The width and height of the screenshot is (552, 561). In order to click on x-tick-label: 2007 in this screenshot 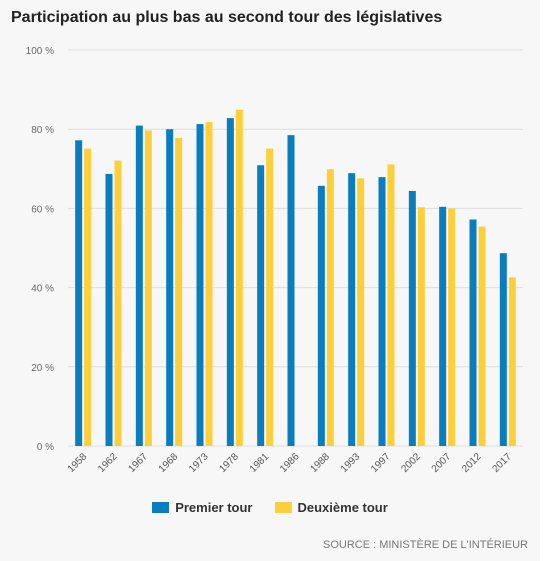, I will do `click(442, 463)`.